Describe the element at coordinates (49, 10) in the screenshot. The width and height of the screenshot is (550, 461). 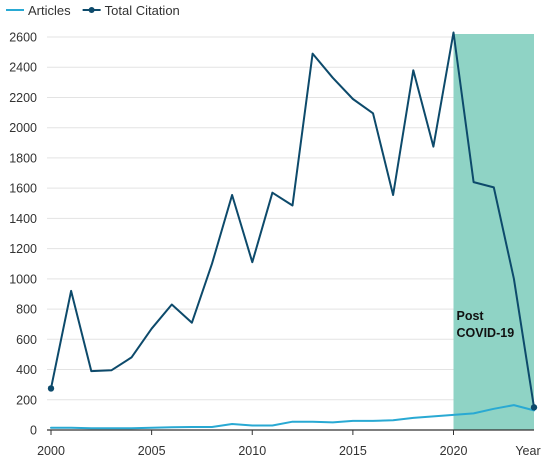
I see `legend-label-articles: Articles` at that location.